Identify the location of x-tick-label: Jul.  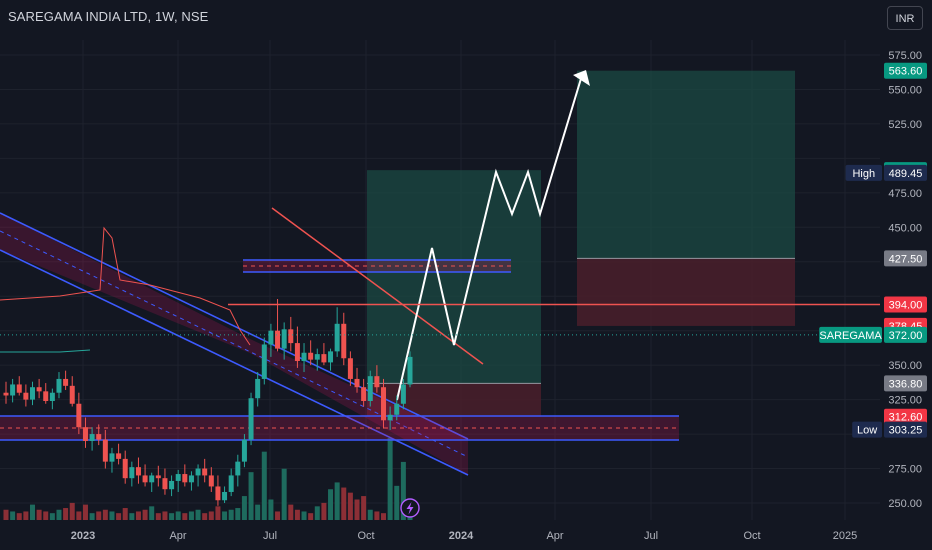
(270, 536).